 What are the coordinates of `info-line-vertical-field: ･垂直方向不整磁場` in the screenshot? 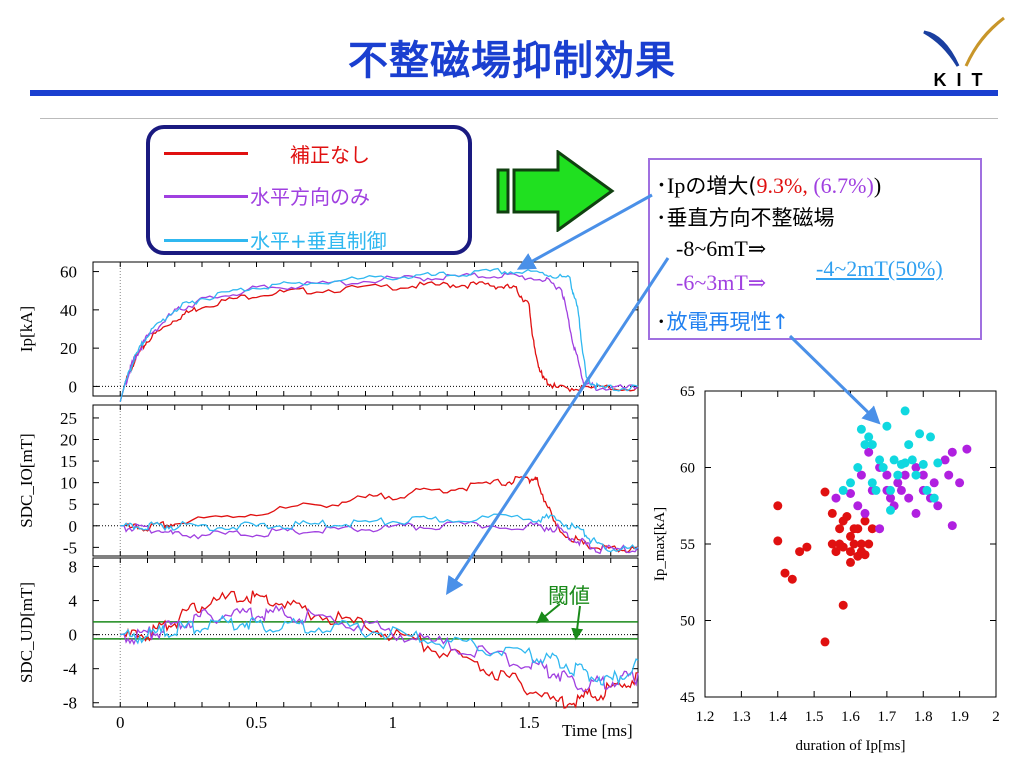 It's located at (745, 218).